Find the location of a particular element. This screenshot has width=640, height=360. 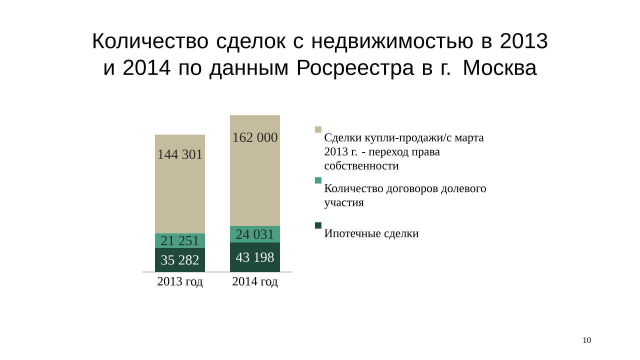

data-label: 162 000 is located at coordinates (255, 137).